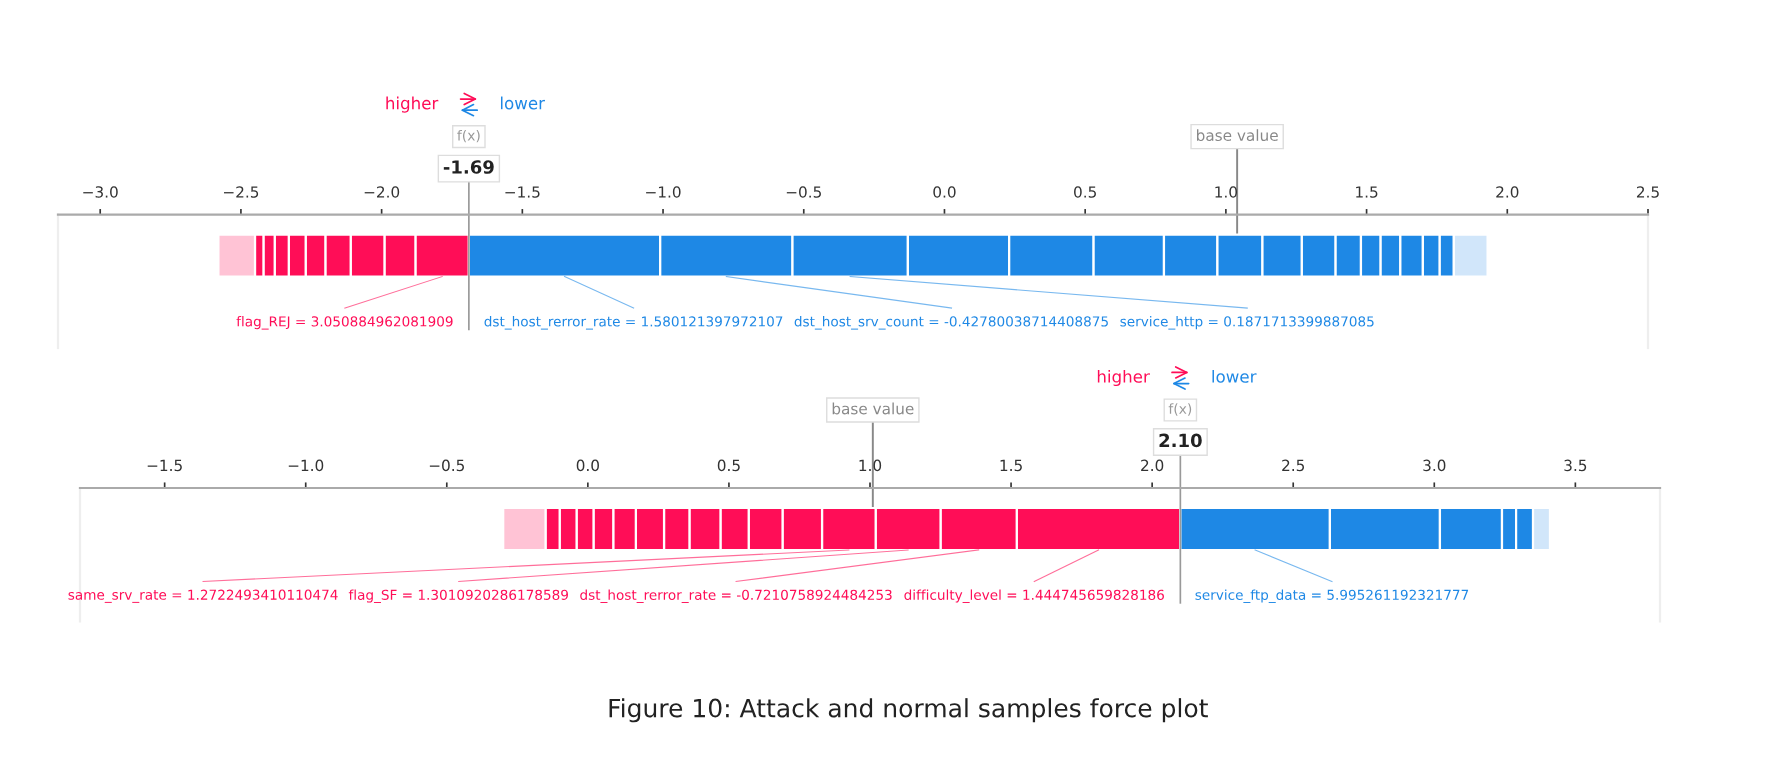 This screenshot has height=772, width=1780. Describe the element at coordinates (1180, 440) in the screenshot. I see `ref-line-label: 2.10` at that location.